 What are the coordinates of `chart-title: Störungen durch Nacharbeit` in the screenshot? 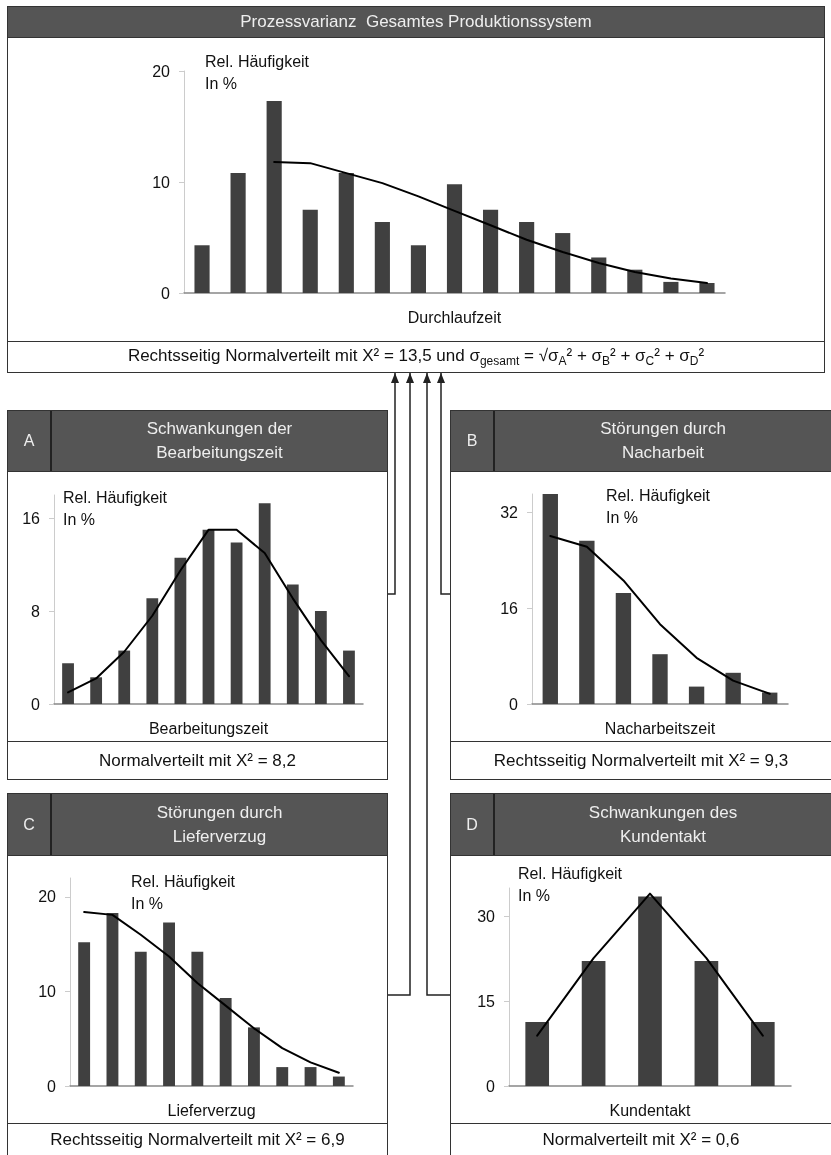 It's located at (663, 441).